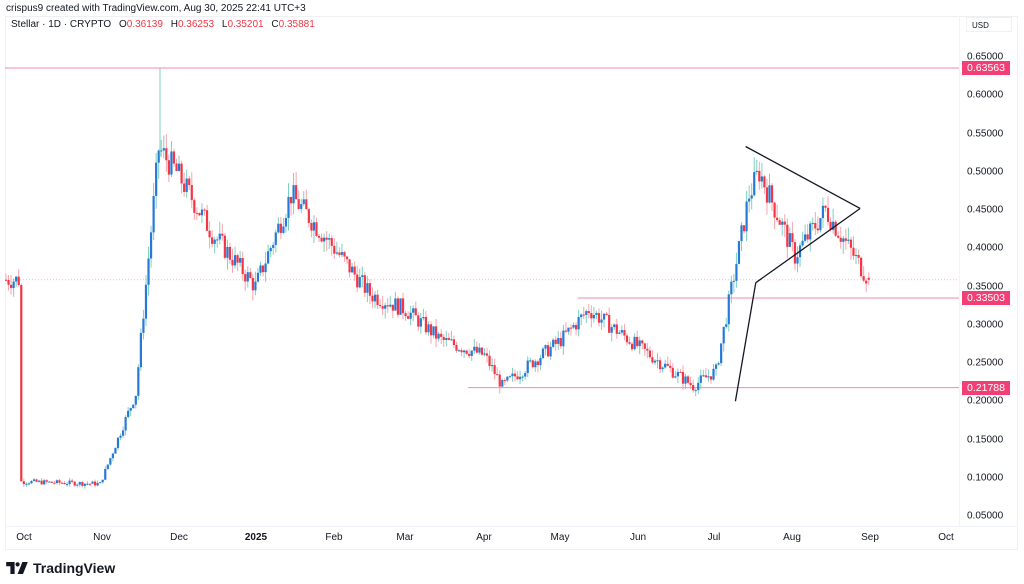 The height and width of the screenshot is (584, 1024). I want to click on low-value: 0.35201, so click(245, 24).